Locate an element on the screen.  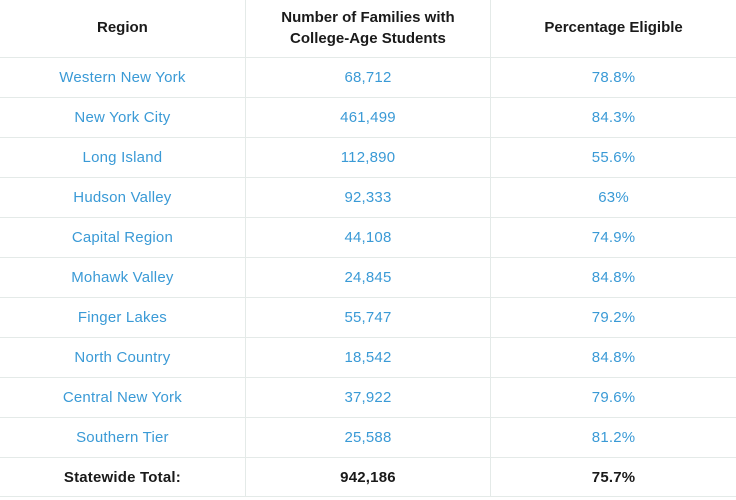
cell-families: 112,890 is located at coordinates (368, 157).